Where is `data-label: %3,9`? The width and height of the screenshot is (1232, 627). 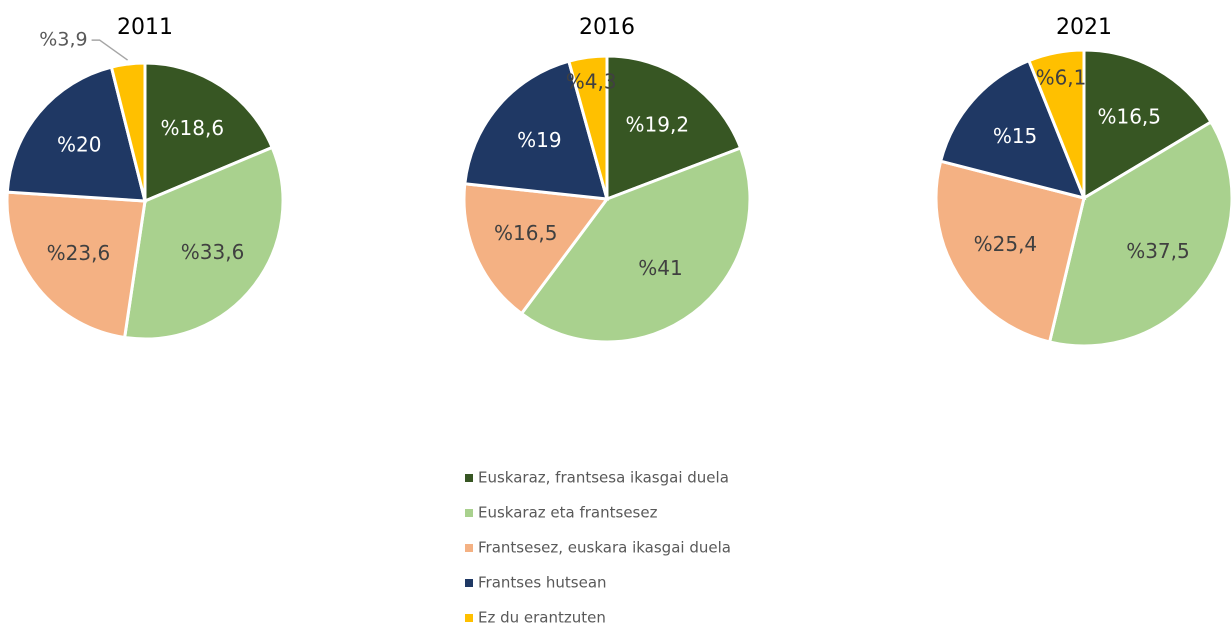
data-label: %3,9 is located at coordinates (63, 40).